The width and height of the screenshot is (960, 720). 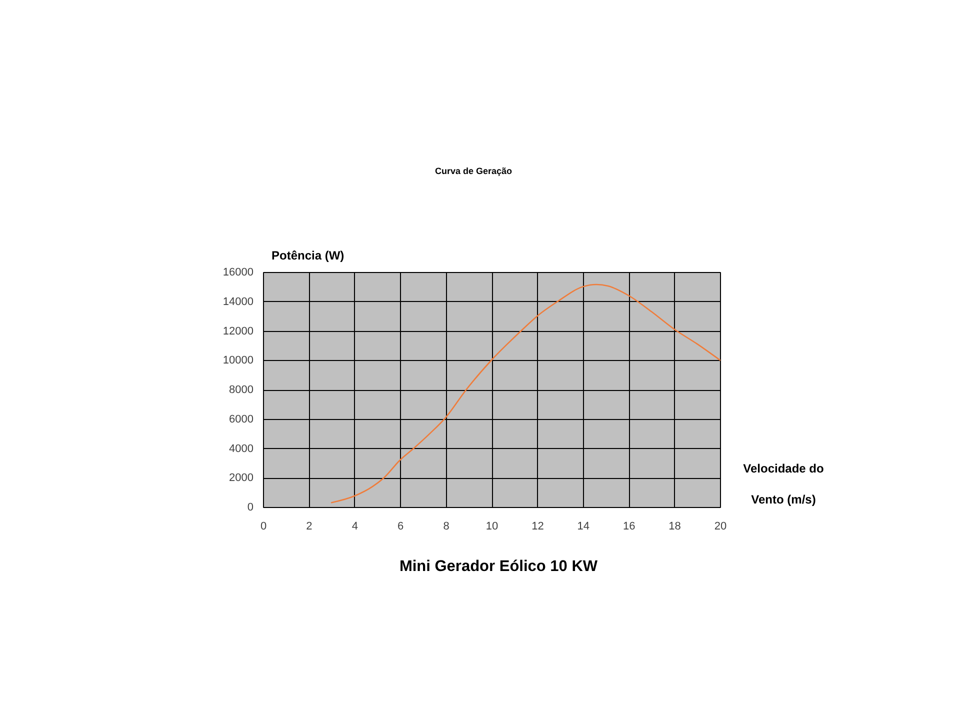 What do you see at coordinates (238, 331) in the screenshot?
I see `y-tick-label: 12000` at bounding box center [238, 331].